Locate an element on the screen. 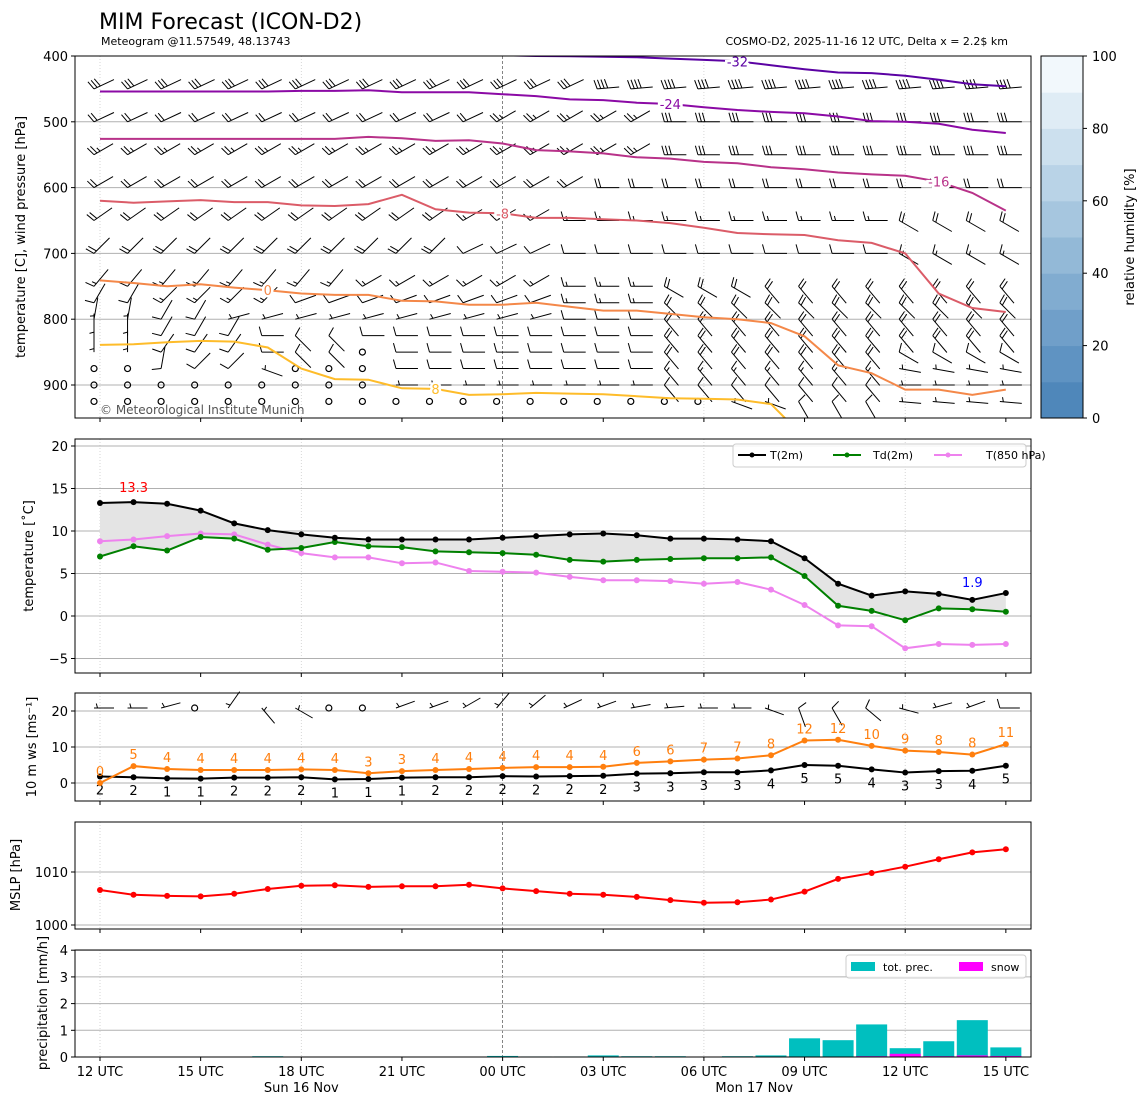 The image size is (1148, 1105). colorbar-frame is located at coordinates (1062, 237).